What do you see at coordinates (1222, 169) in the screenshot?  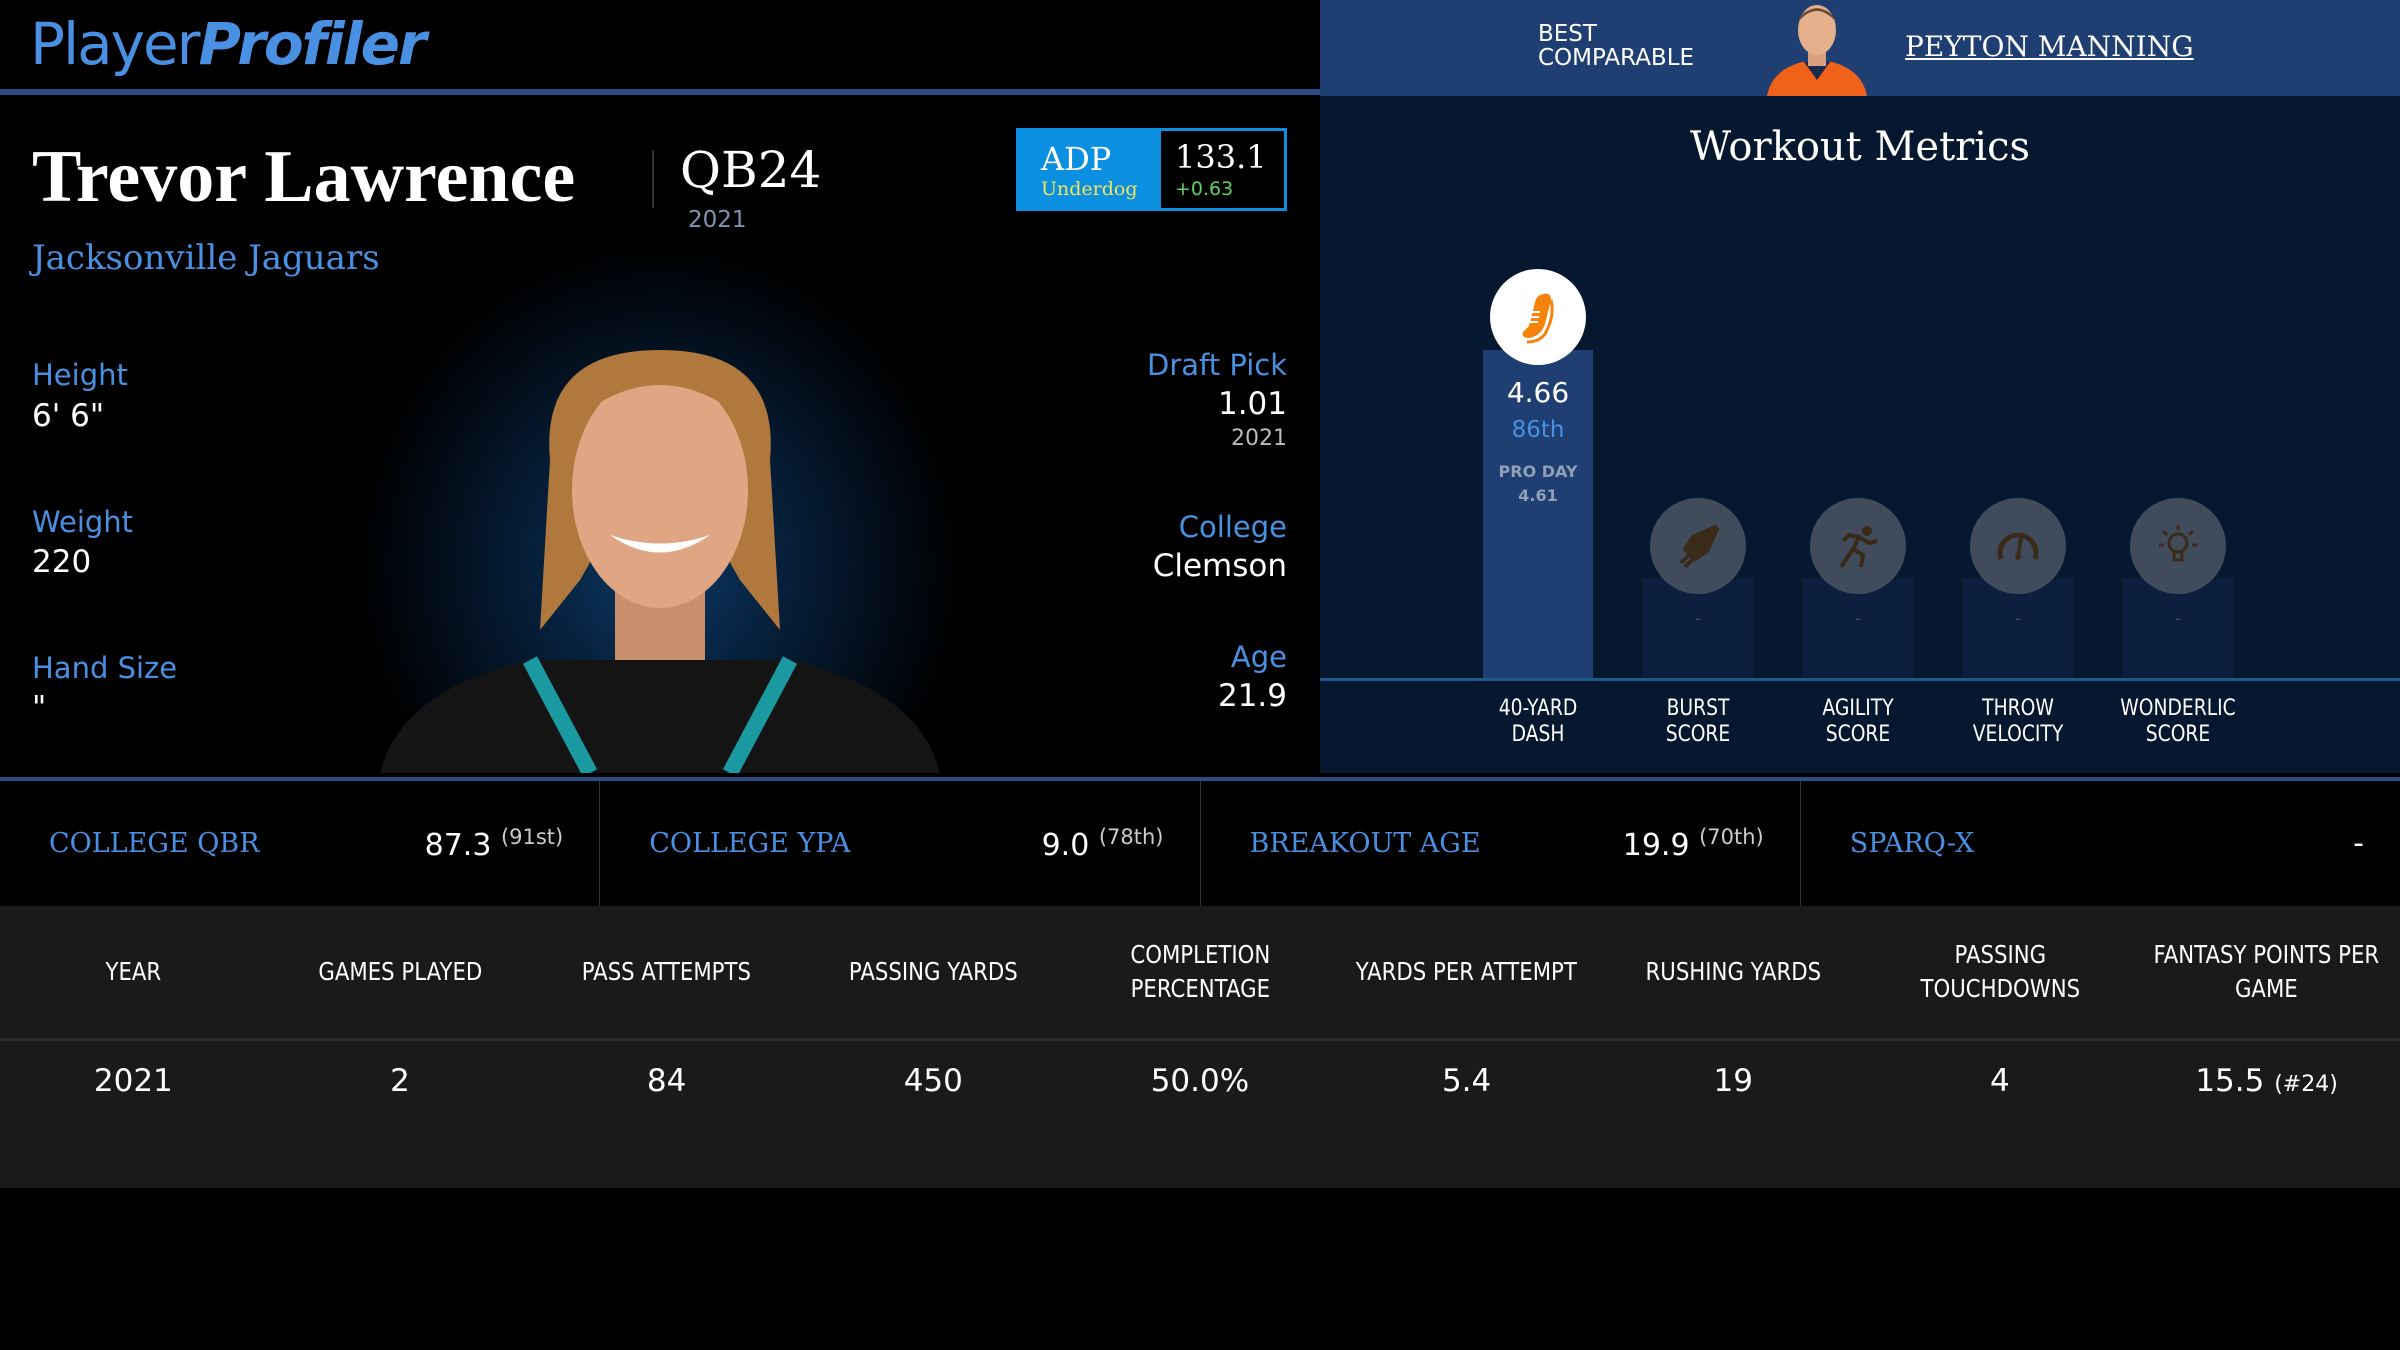 I see `adp-value-box: 133.1 +0.63` at bounding box center [1222, 169].